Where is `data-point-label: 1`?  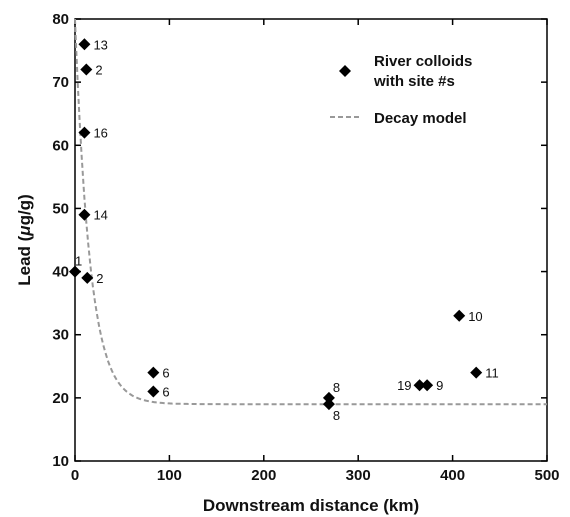
data-point-label: 1 is located at coordinates (78, 261).